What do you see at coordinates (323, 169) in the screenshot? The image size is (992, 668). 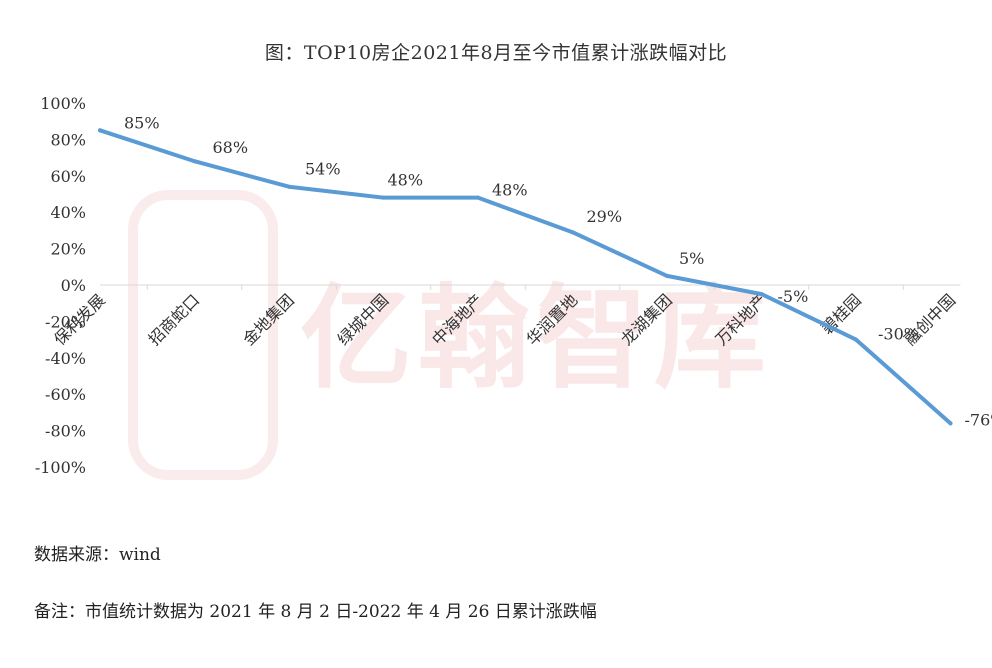 I see `data-label: 54%` at bounding box center [323, 169].